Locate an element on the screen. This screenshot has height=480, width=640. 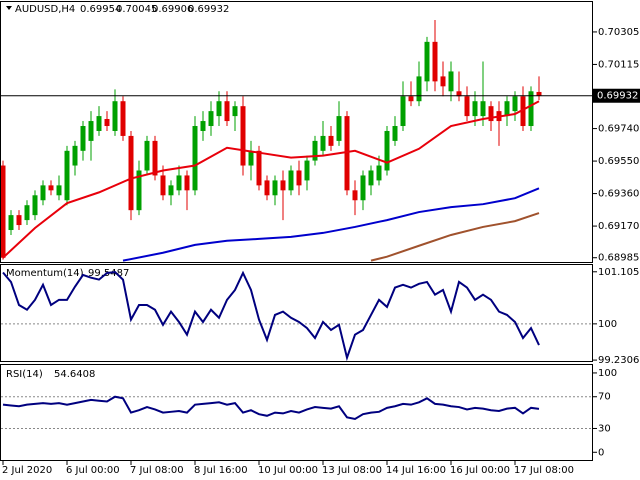
header-low: 0.69906 is located at coordinates (172, 9).